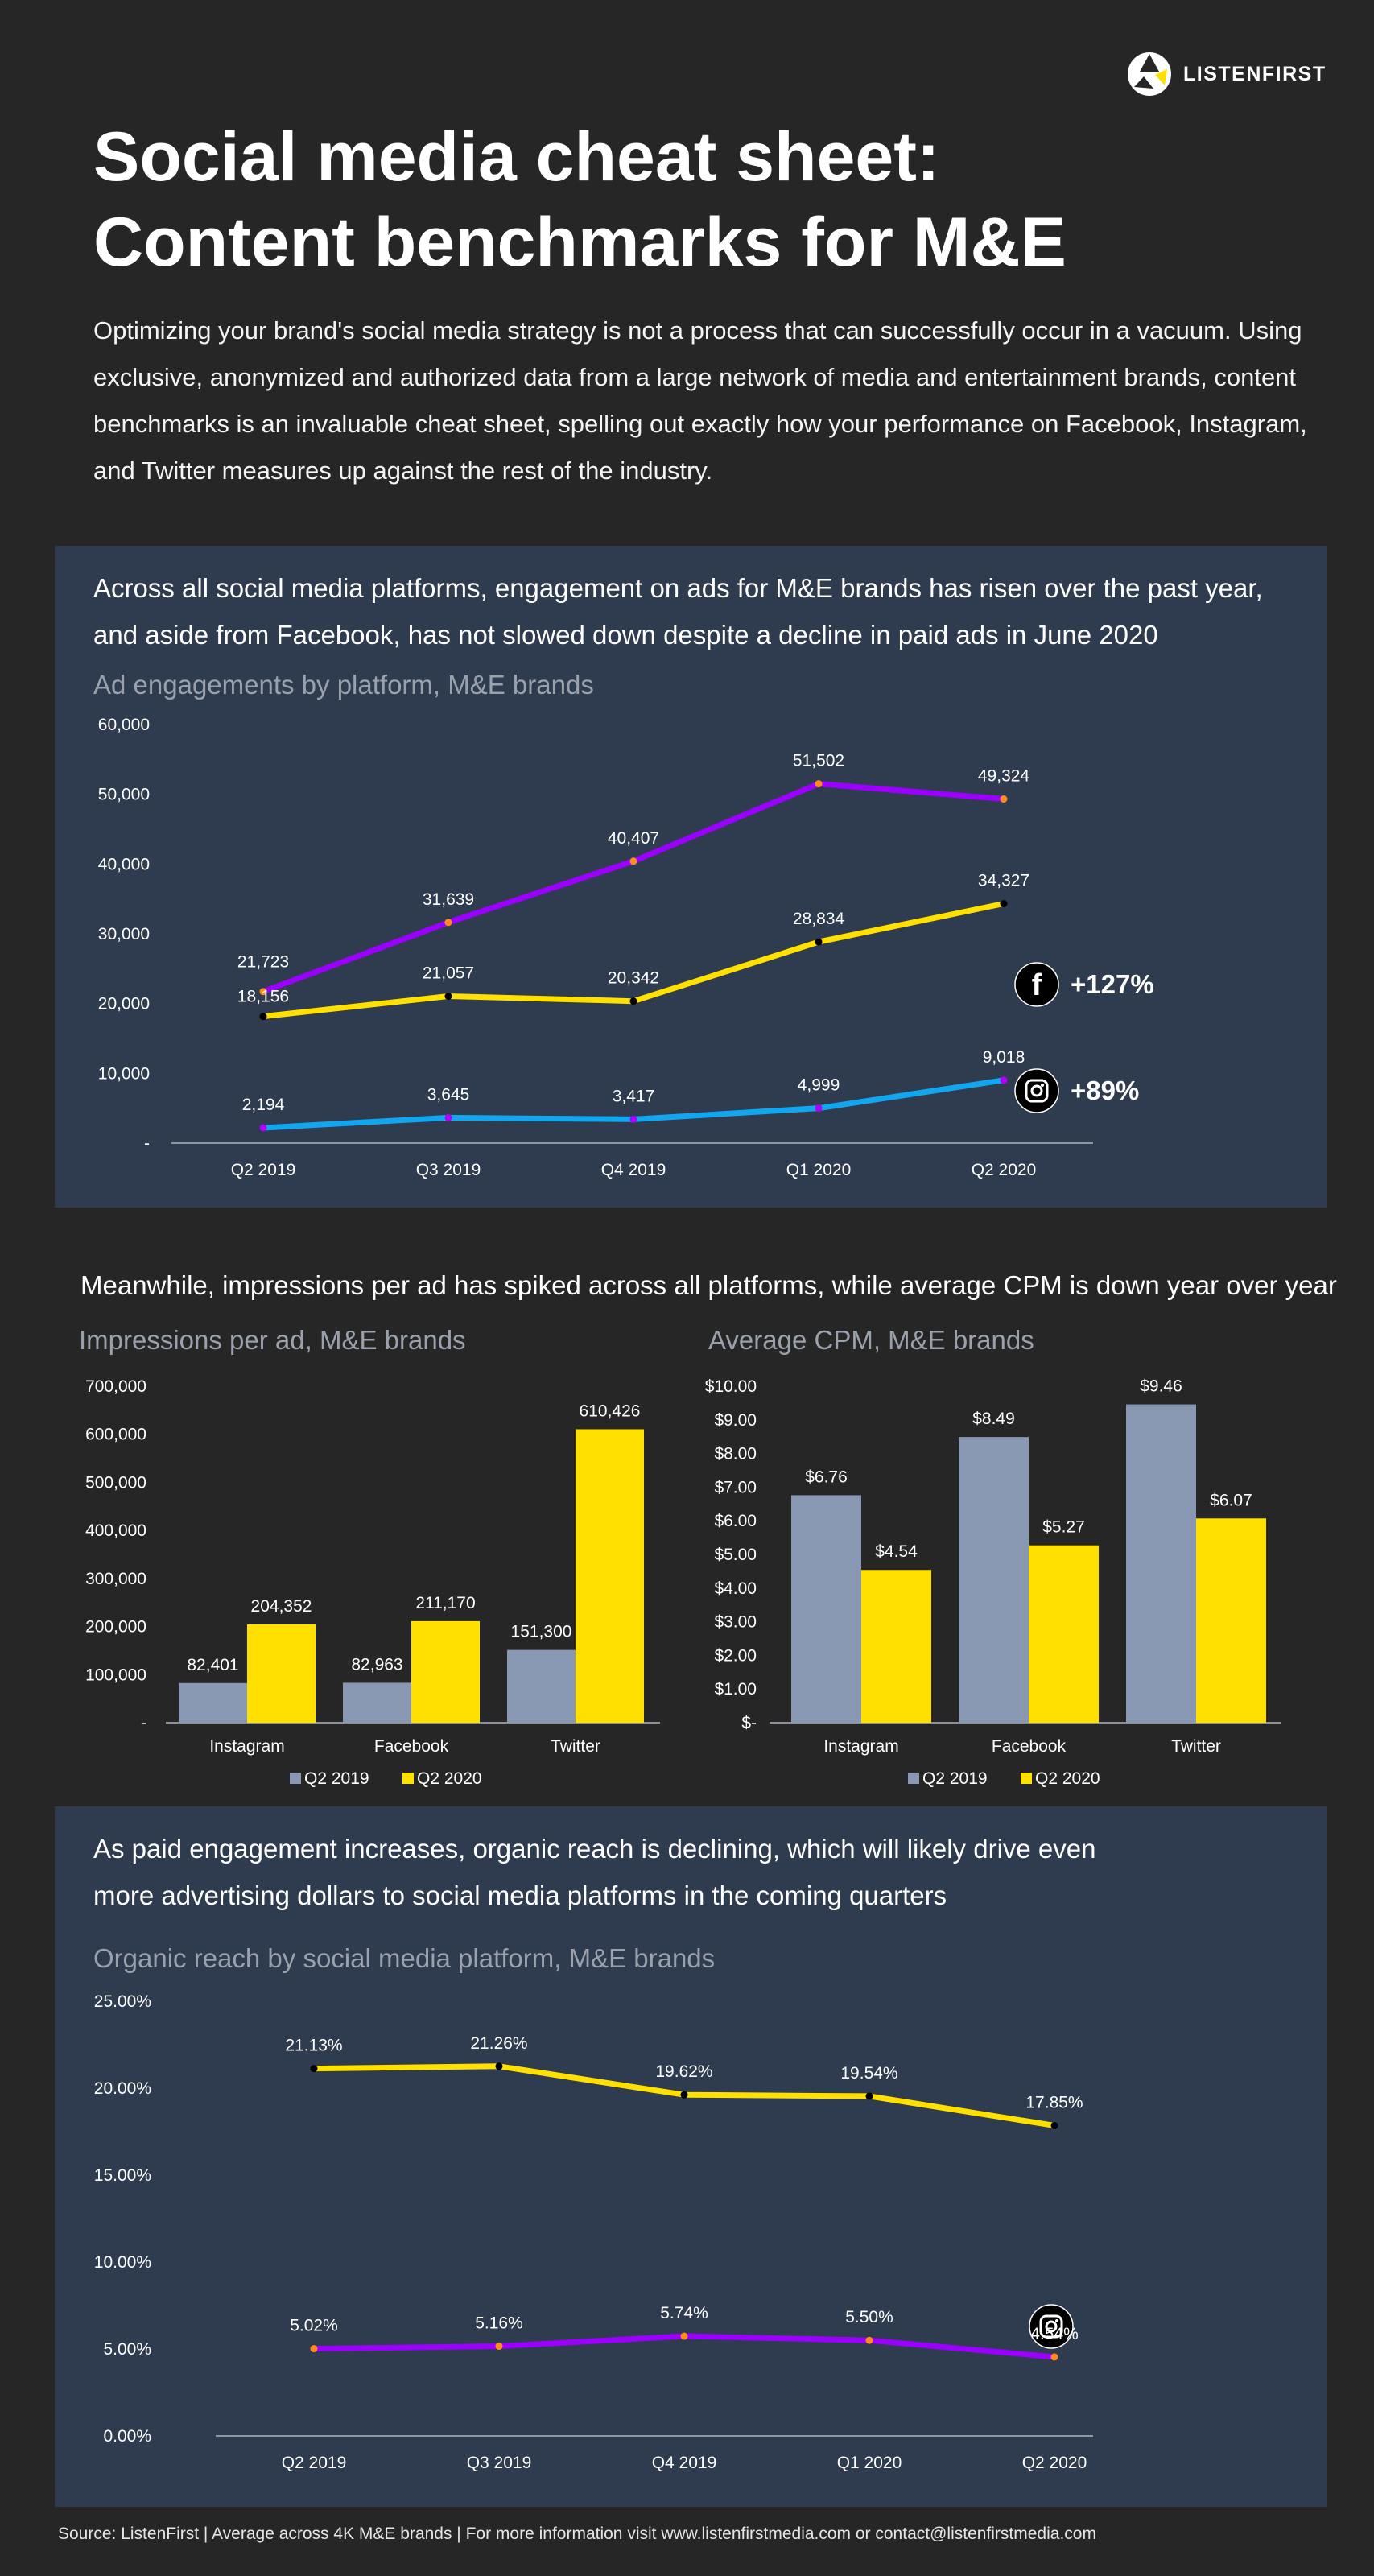  Describe the element at coordinates (1149, 74) in the screenshot. I see `listenfirst-logo-icon` at that location.